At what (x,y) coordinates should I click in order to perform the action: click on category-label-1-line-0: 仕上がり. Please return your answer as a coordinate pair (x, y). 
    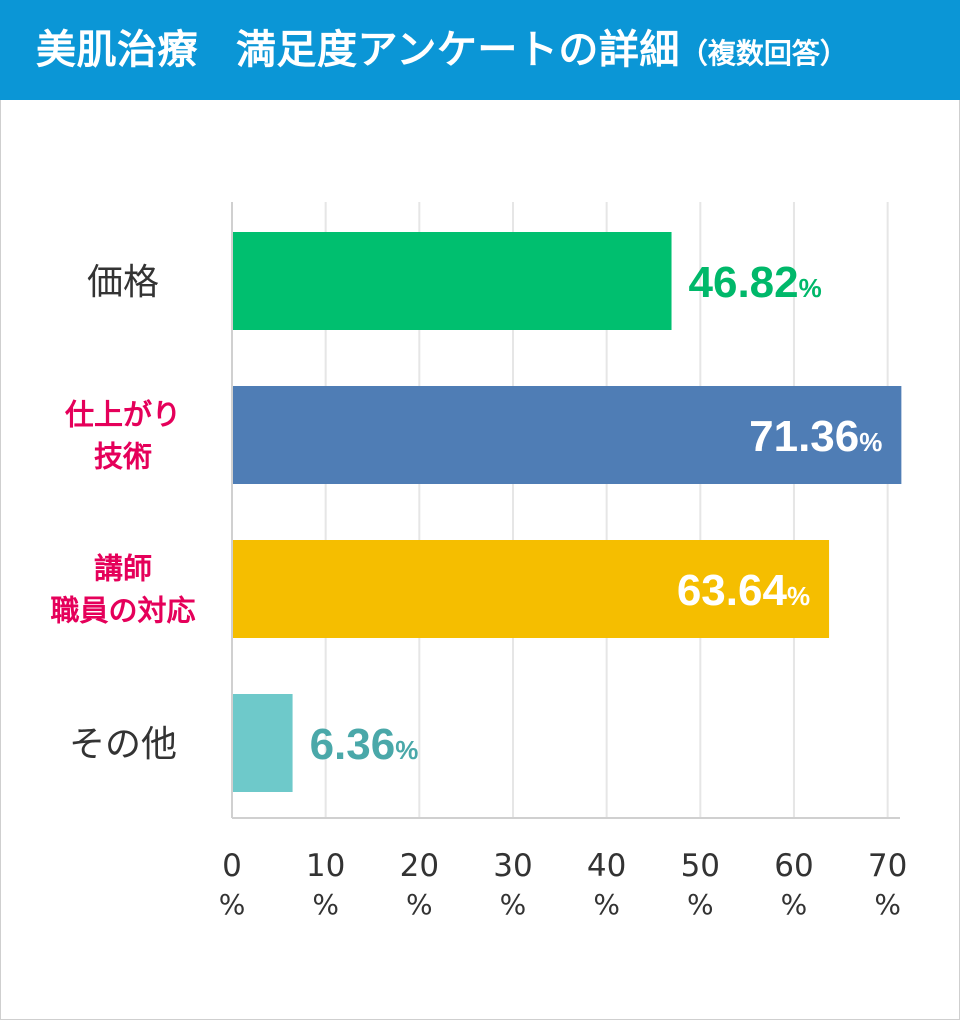
    Looking at the image, I should click on (122, 414).